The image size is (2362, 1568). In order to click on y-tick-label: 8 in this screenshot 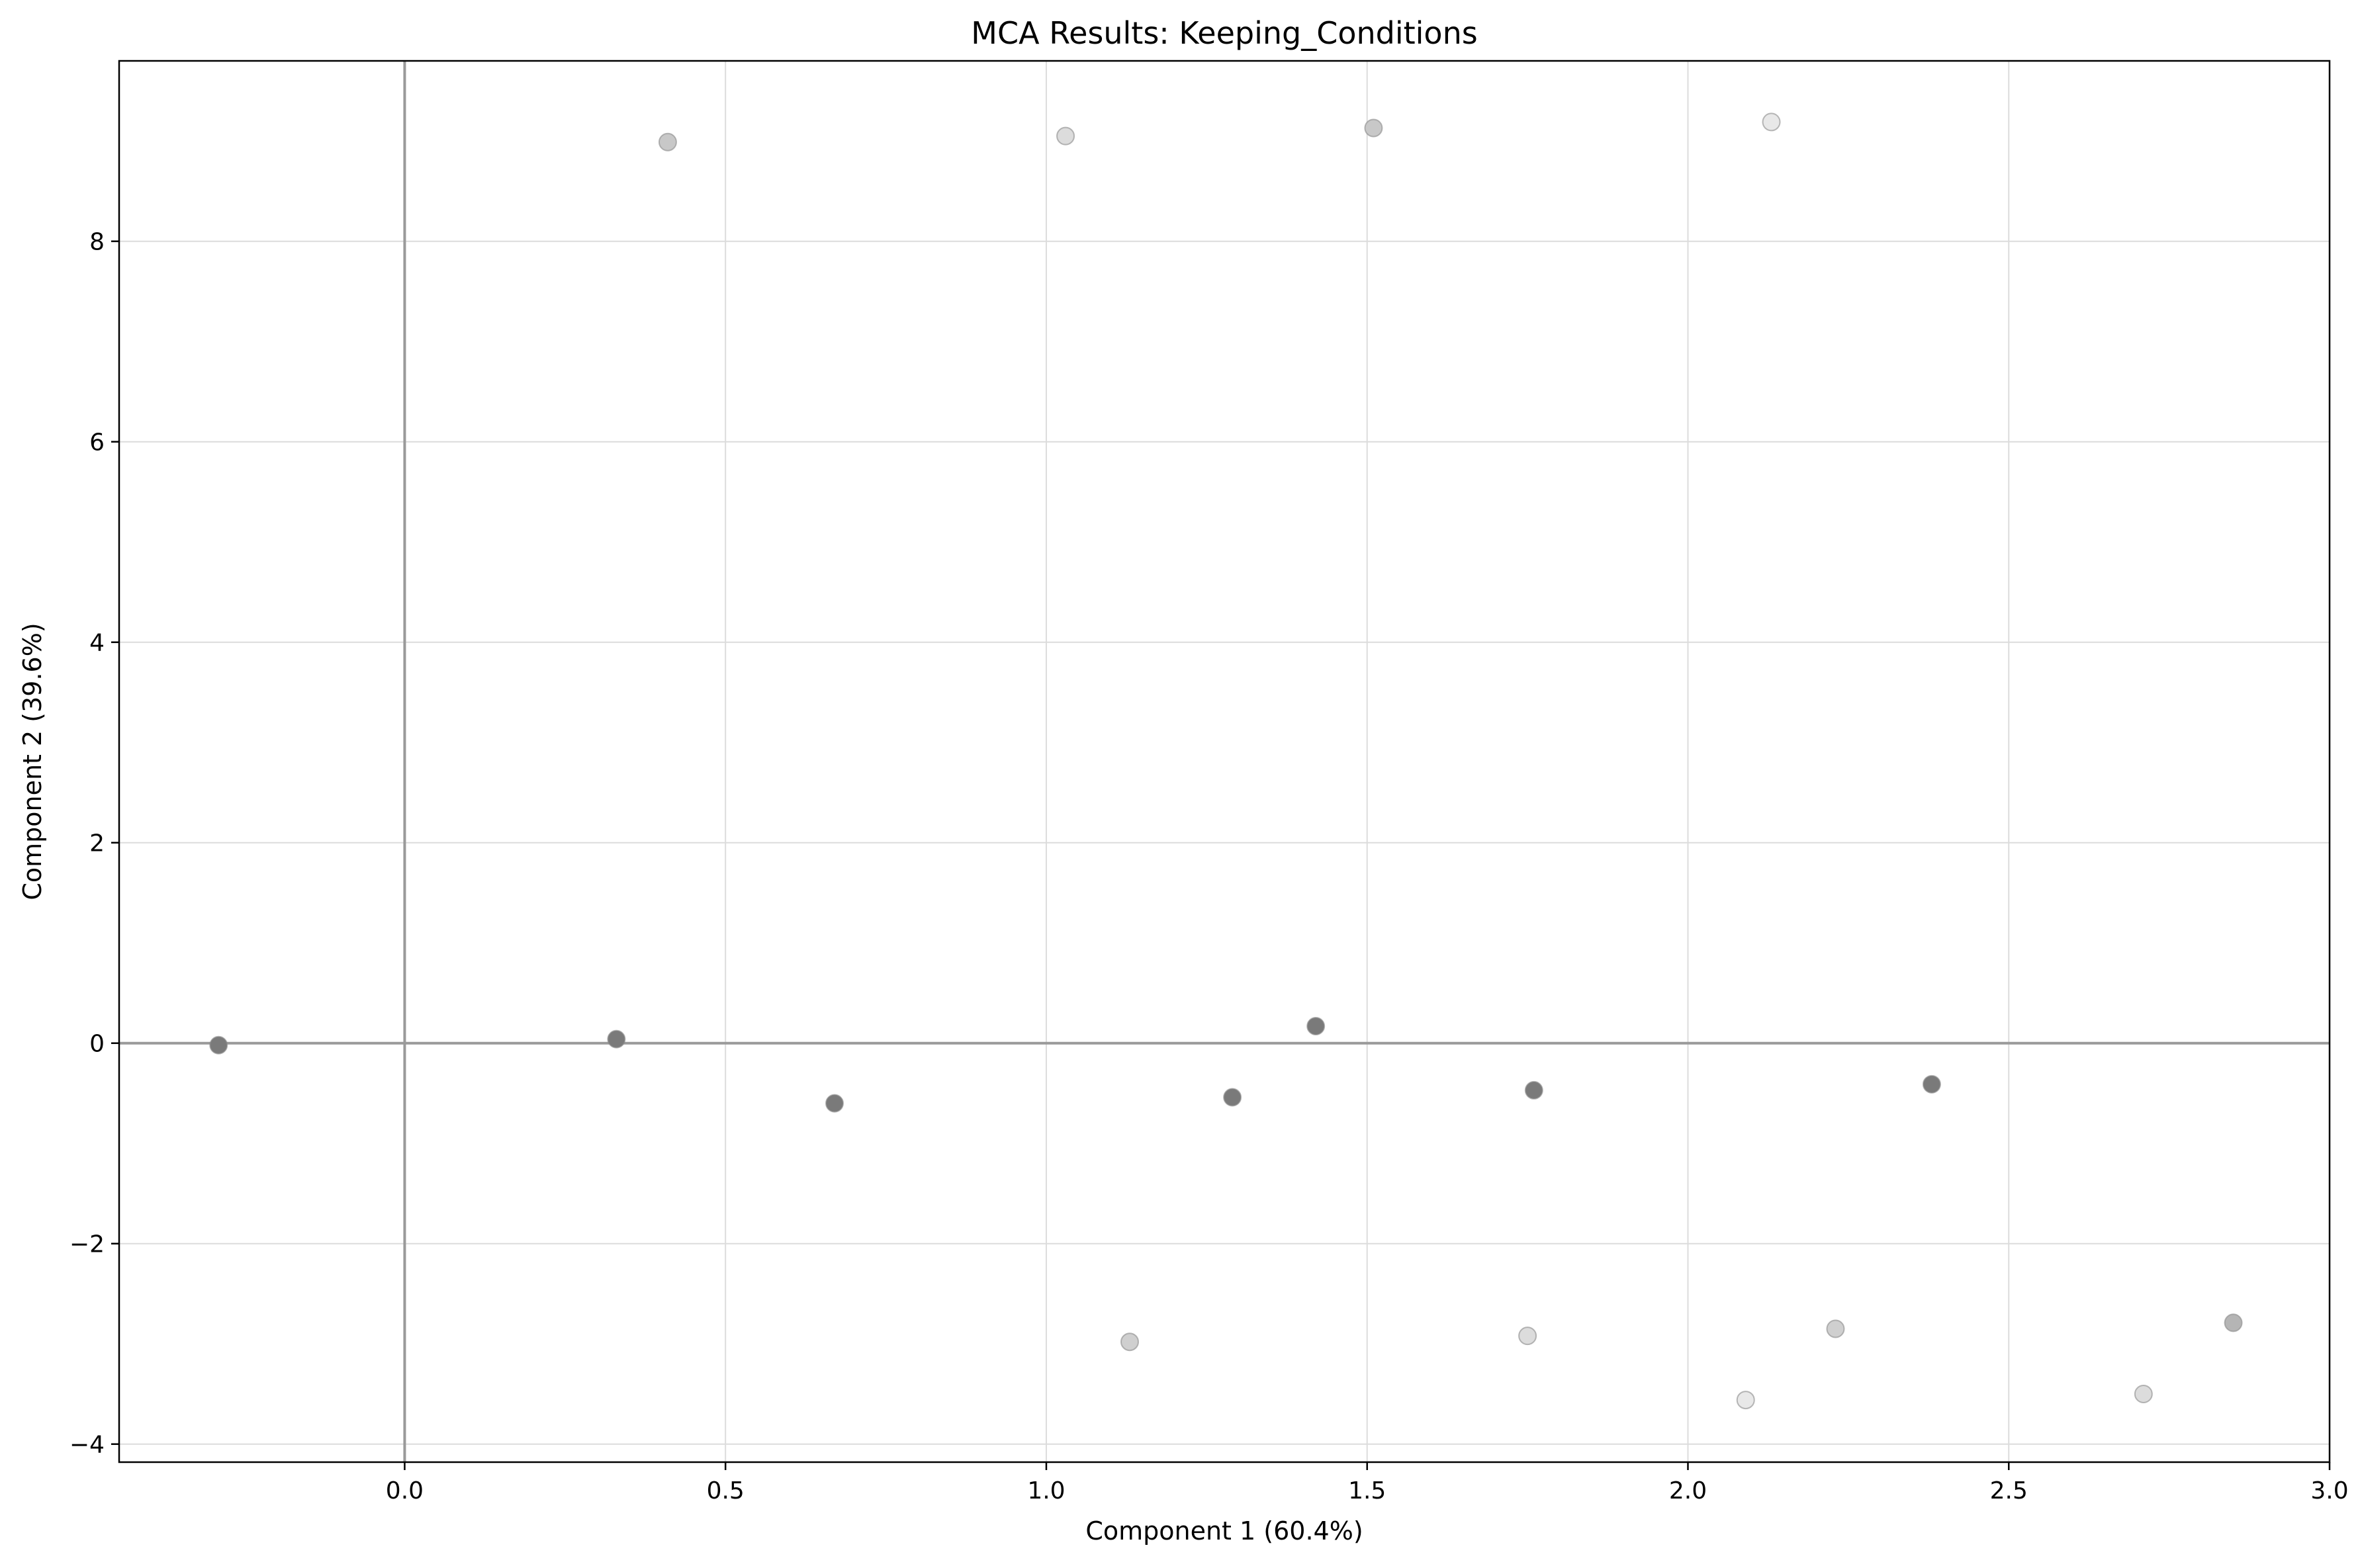, I will do `click(97, 243)`.